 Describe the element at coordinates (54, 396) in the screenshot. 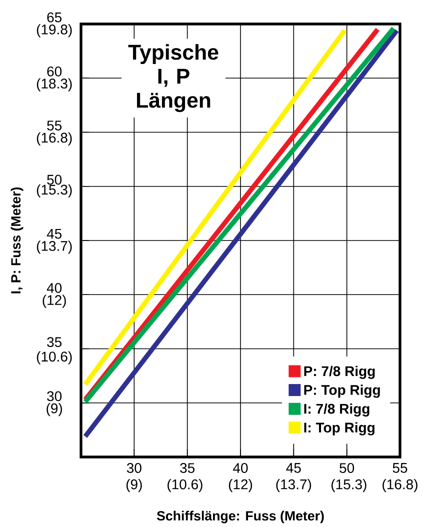

I see `y-tick-label: 30` at that location.